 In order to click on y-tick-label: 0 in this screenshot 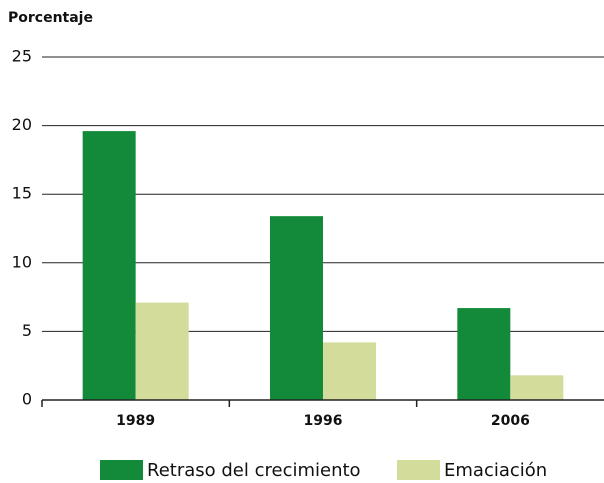, I will do `click(27, 399)`.